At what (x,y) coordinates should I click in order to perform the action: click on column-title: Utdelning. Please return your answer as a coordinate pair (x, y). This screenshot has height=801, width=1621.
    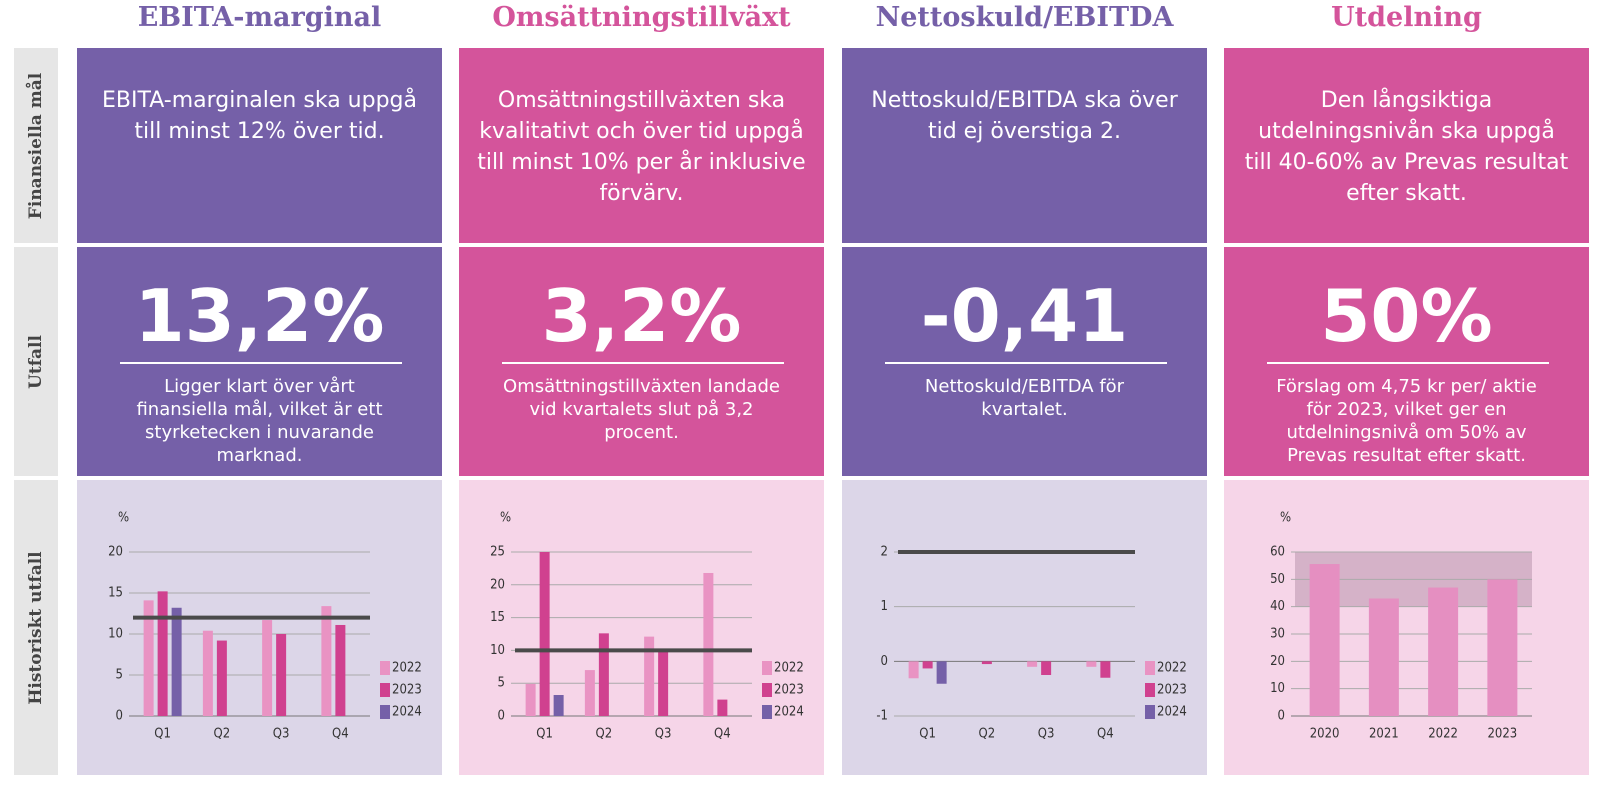
    Looking at the image, I should click on (1406, 17).